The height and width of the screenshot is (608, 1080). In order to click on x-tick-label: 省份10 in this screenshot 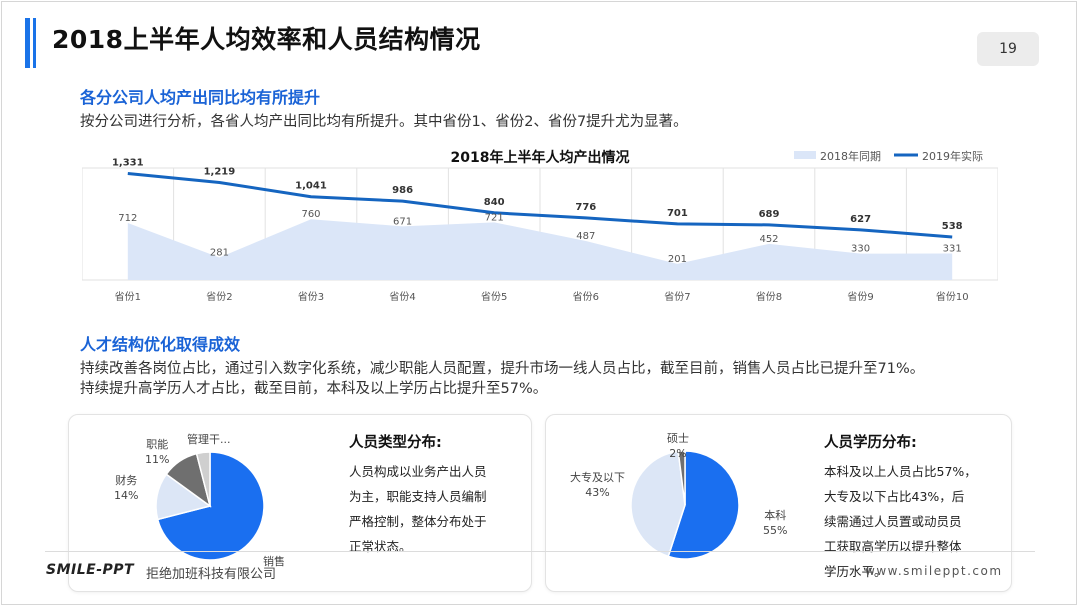, I will do `click(952, 296)`.